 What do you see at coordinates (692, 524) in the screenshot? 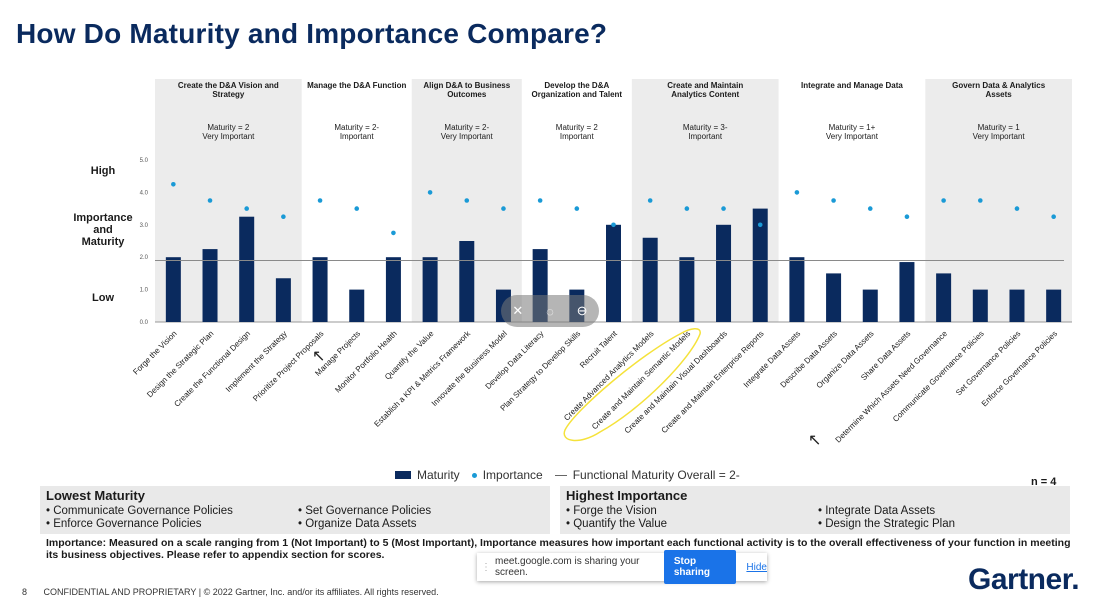
I see `highest-importance-item: Quantify the Value` at bounding box center [692, 524].